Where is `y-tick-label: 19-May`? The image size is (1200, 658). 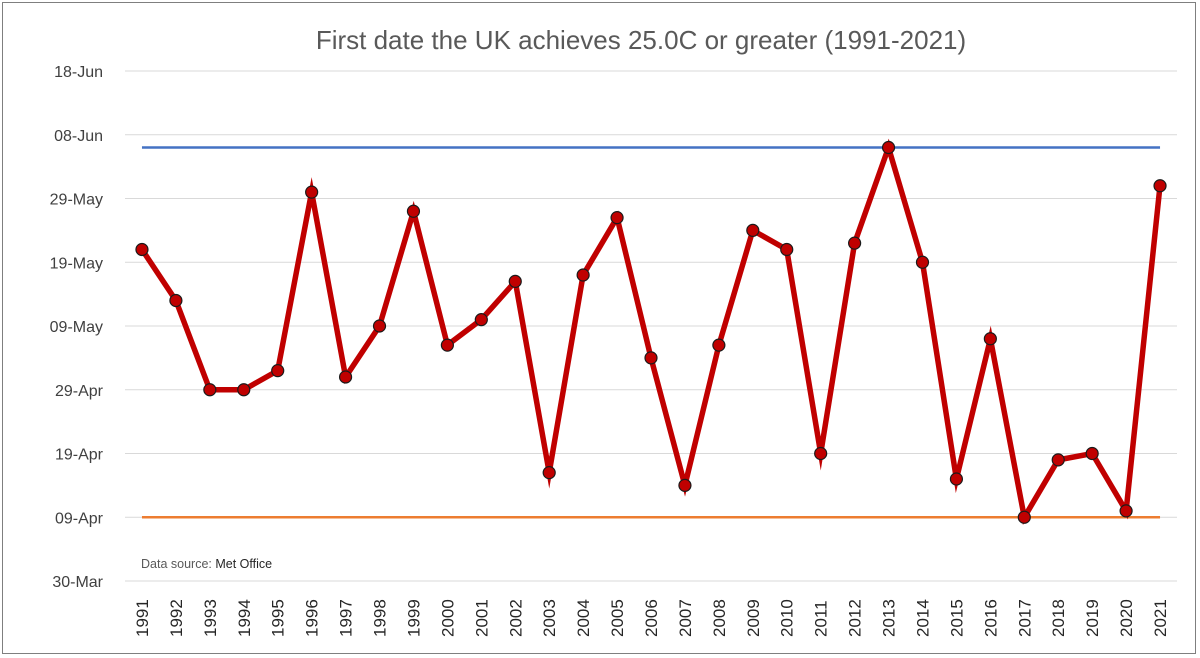
y-tick-label: 19-May is located at coordinates (76, 263).